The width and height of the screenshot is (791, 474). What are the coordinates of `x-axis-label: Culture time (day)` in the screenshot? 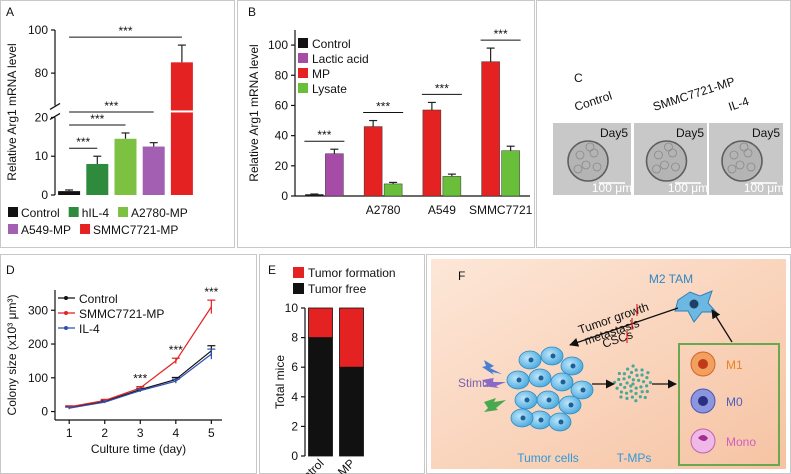 It's located at (138, 449).